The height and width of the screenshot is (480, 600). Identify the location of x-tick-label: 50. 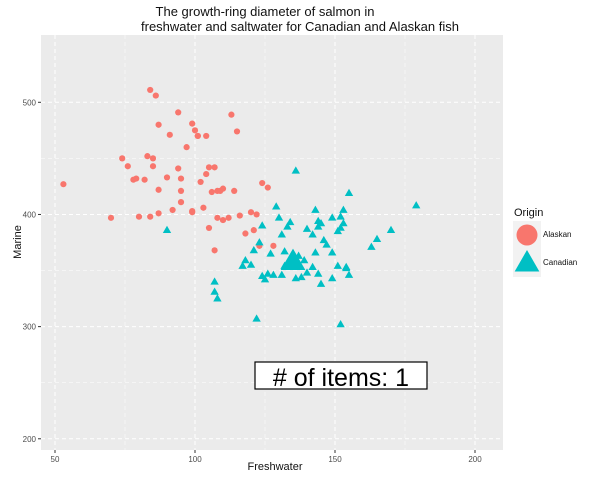
(55, 459).